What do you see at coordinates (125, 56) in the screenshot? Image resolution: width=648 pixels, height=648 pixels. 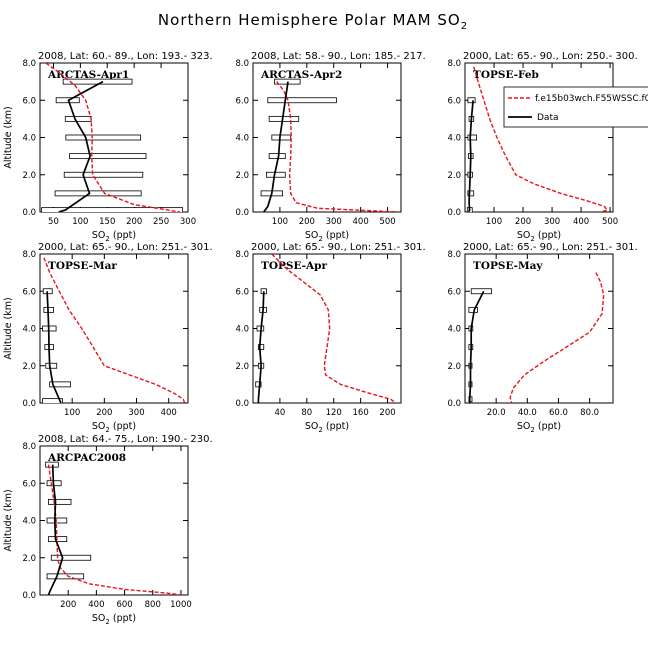 I see `panel-header: 2008, Lat: 60.- 89., Lon: 193.- 323.` at bounding box center [125, 56].